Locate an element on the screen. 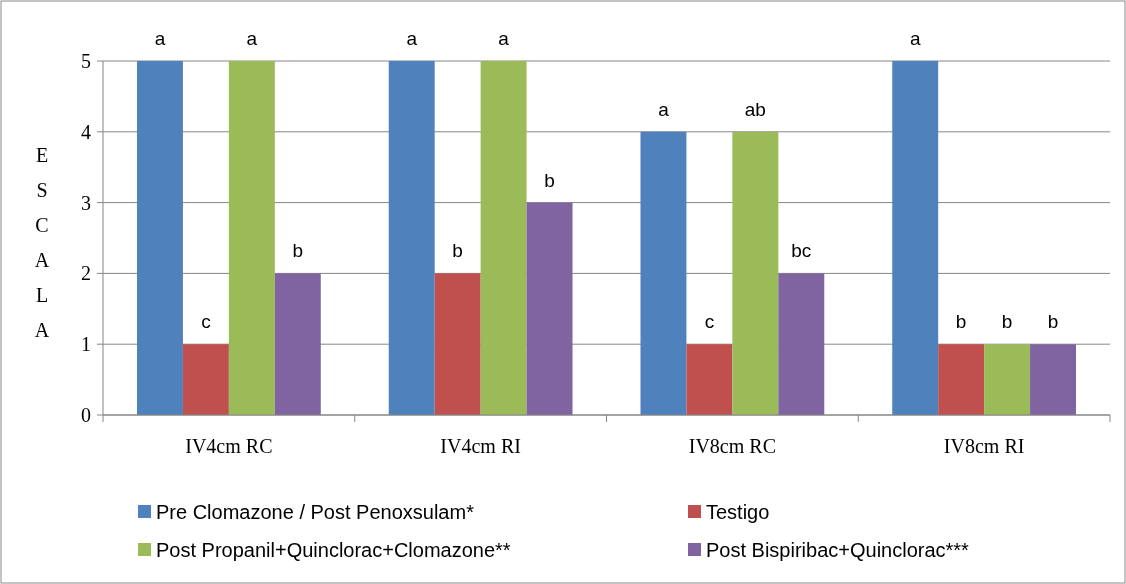 The image size is (1126, 584). legend-label: Testigo is located at coordinates (738, 512).